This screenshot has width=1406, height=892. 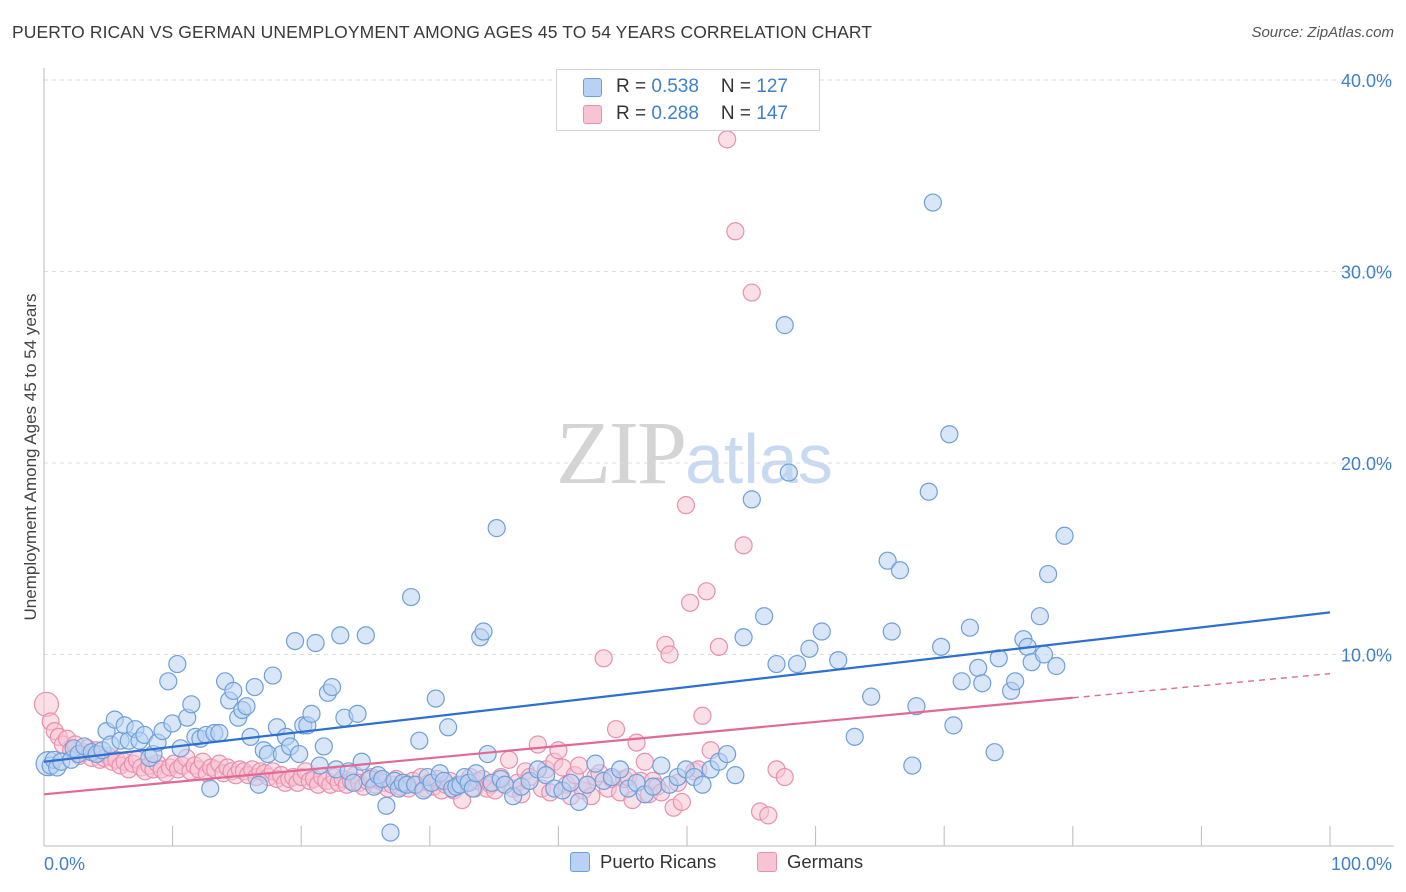 I want to click on series-legend-germans: Germans, so click(x=810, y=862).